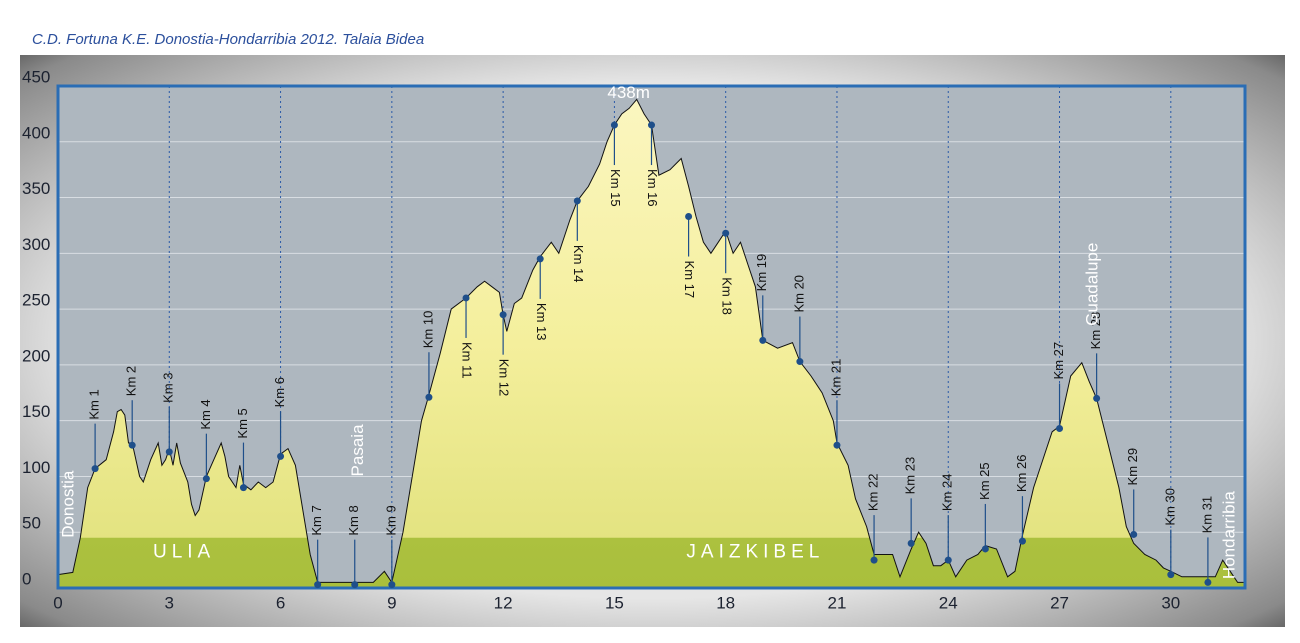 The image size is (1300, 643). I want to click on km-label: Km 21, so click(835, 378).